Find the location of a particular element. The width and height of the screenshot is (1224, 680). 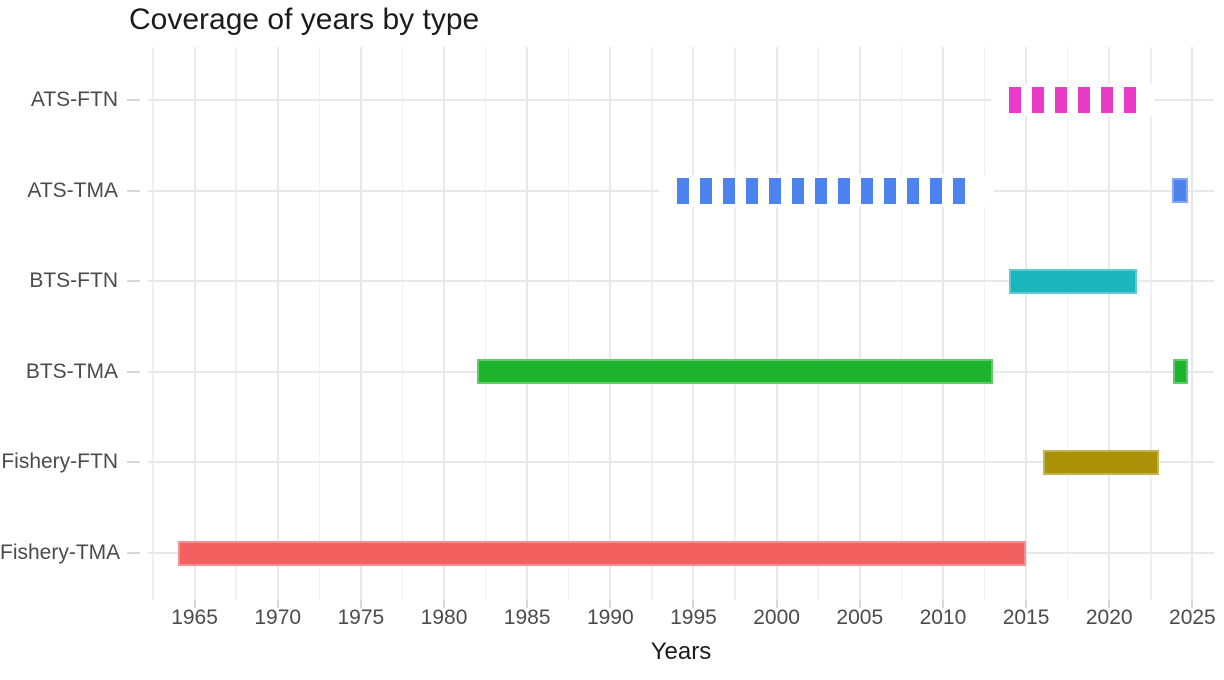

y-axis-label-bts-ftn: BTS-FTN is located at coordinates (73, 281).